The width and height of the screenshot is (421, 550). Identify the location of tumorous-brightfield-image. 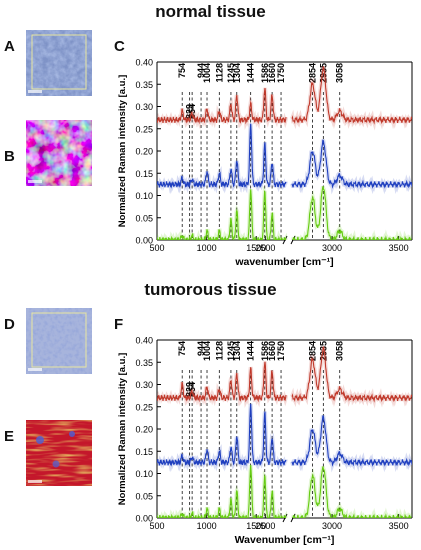
(59, 341).